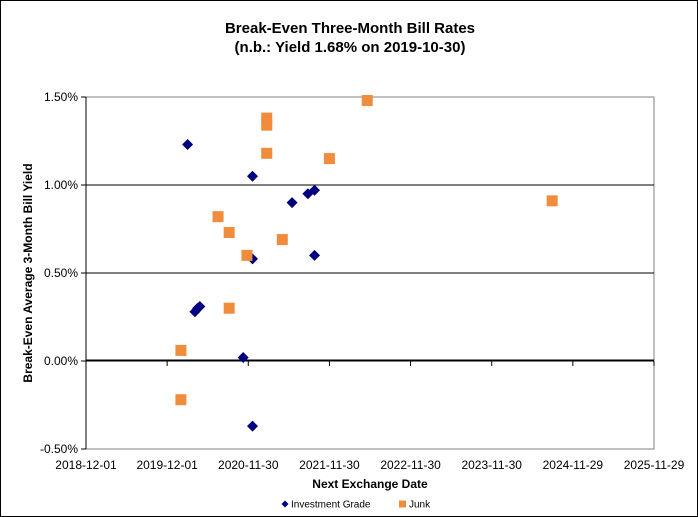 The height and width of the screenshot is (517, 698). What do you see at coordinates (167, 465) in the screenshot?
I see `x-tick-label: 2019-12-01` at bounding box center [167, 465].